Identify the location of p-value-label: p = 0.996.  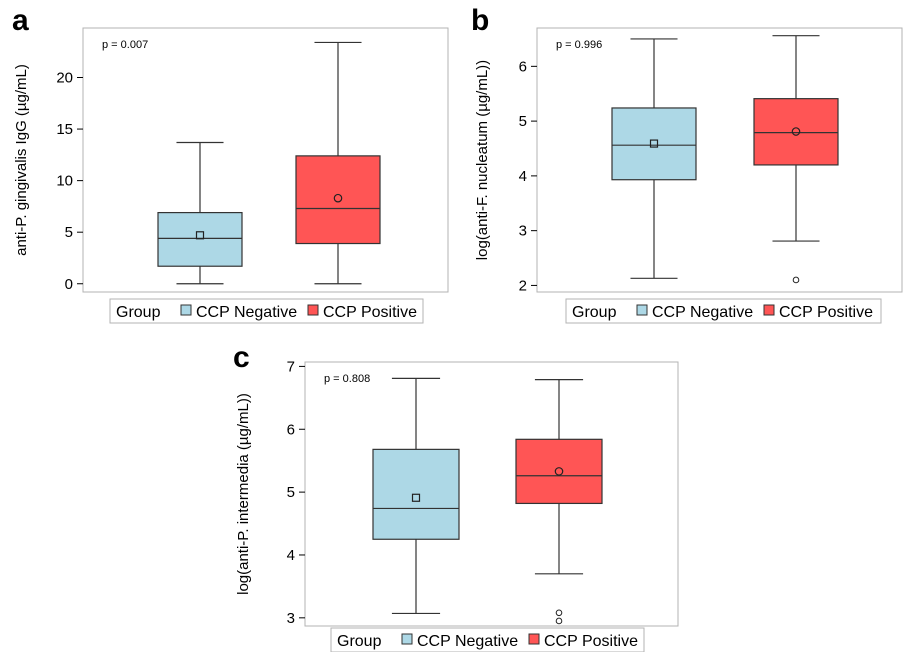
(579, 45).